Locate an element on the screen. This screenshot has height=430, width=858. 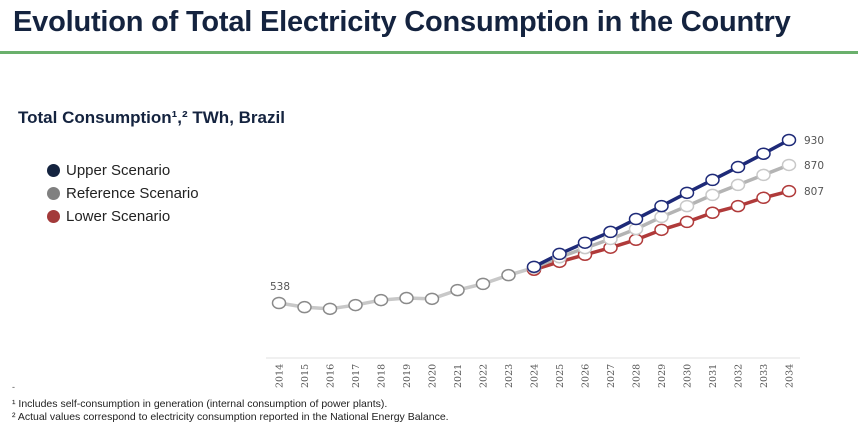
chart-subtitle: Total Consumption¹,² TWh, Brazil is located at coordinates (151, 117).